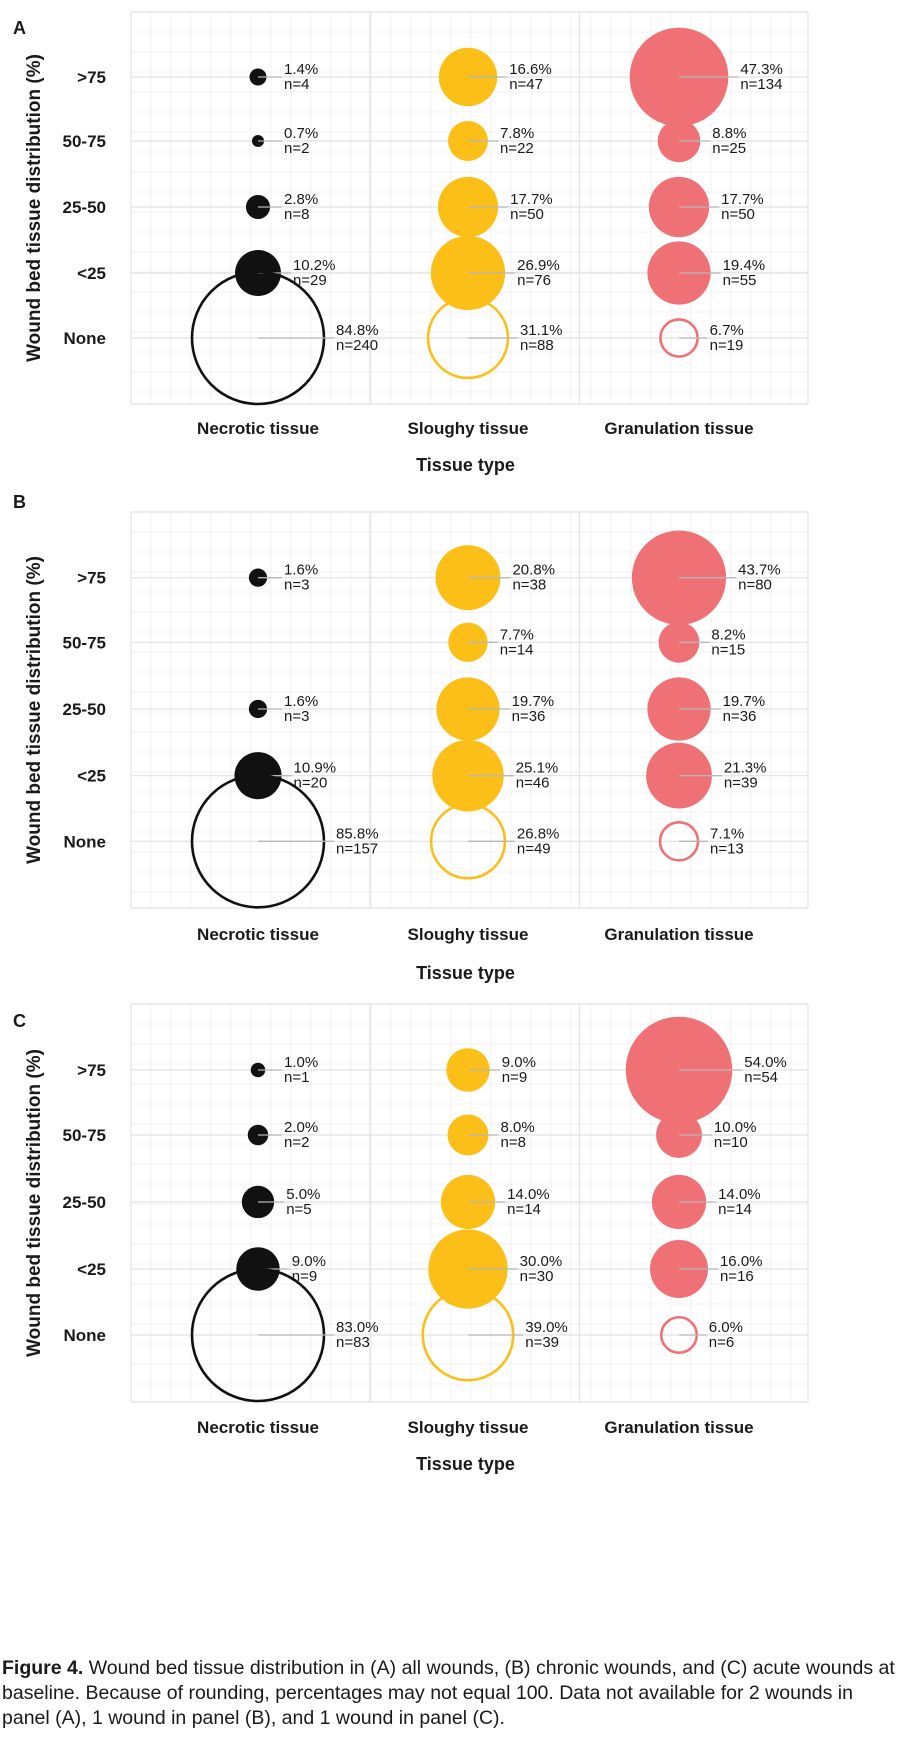 The width and height of the screenshot is (909, 1743). What do you see at coordinates (726, 1327) in the screenshot?
I see `data-label-percent: 6.0%` at bounding box center [726, 1327].